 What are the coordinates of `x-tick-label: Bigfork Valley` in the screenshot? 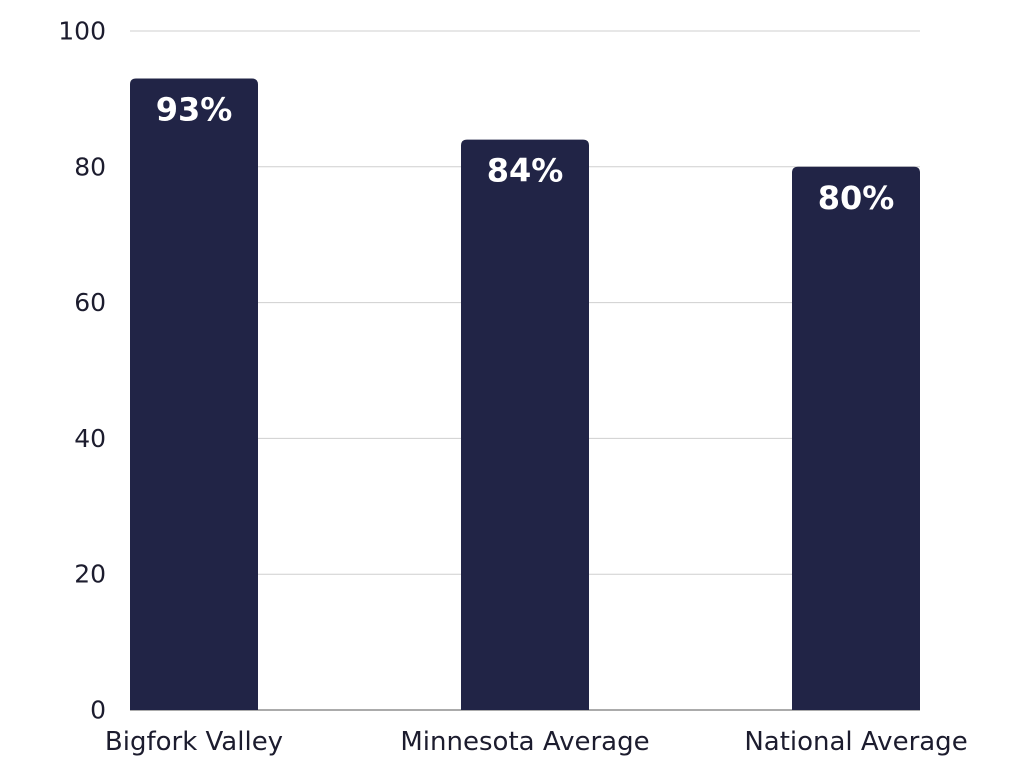 It's located at (194, 742).